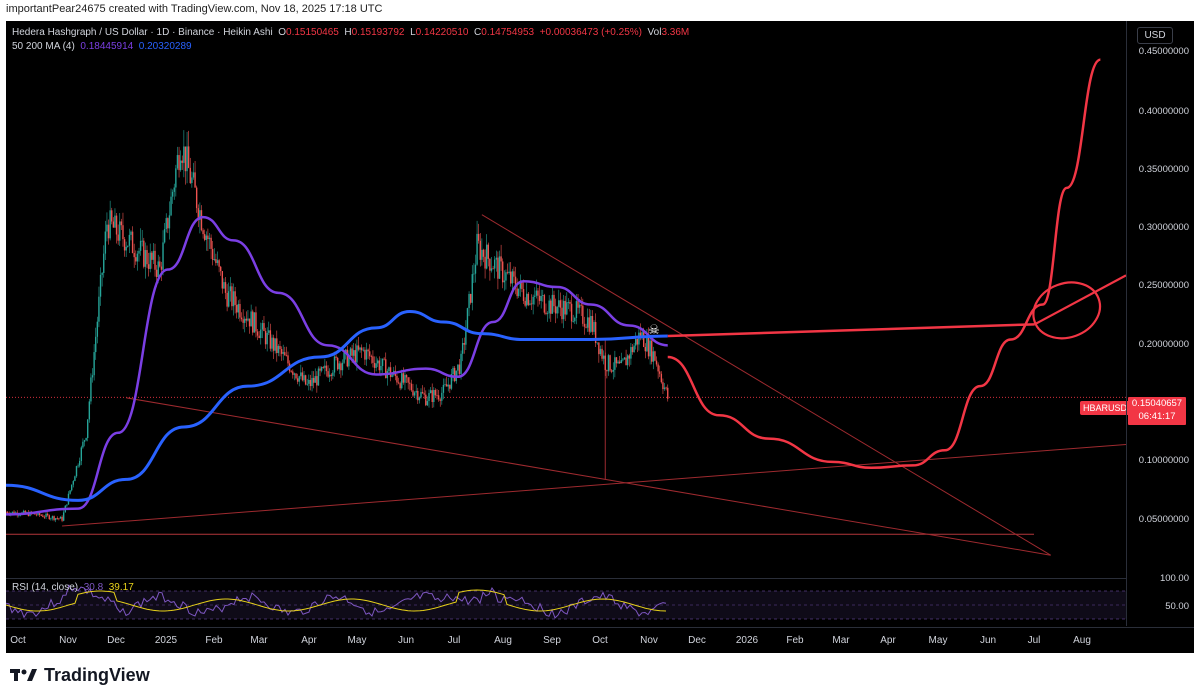 This screenshot has width=1200, height=698. I want to click on x-tick: Aug, so click(503, 640).